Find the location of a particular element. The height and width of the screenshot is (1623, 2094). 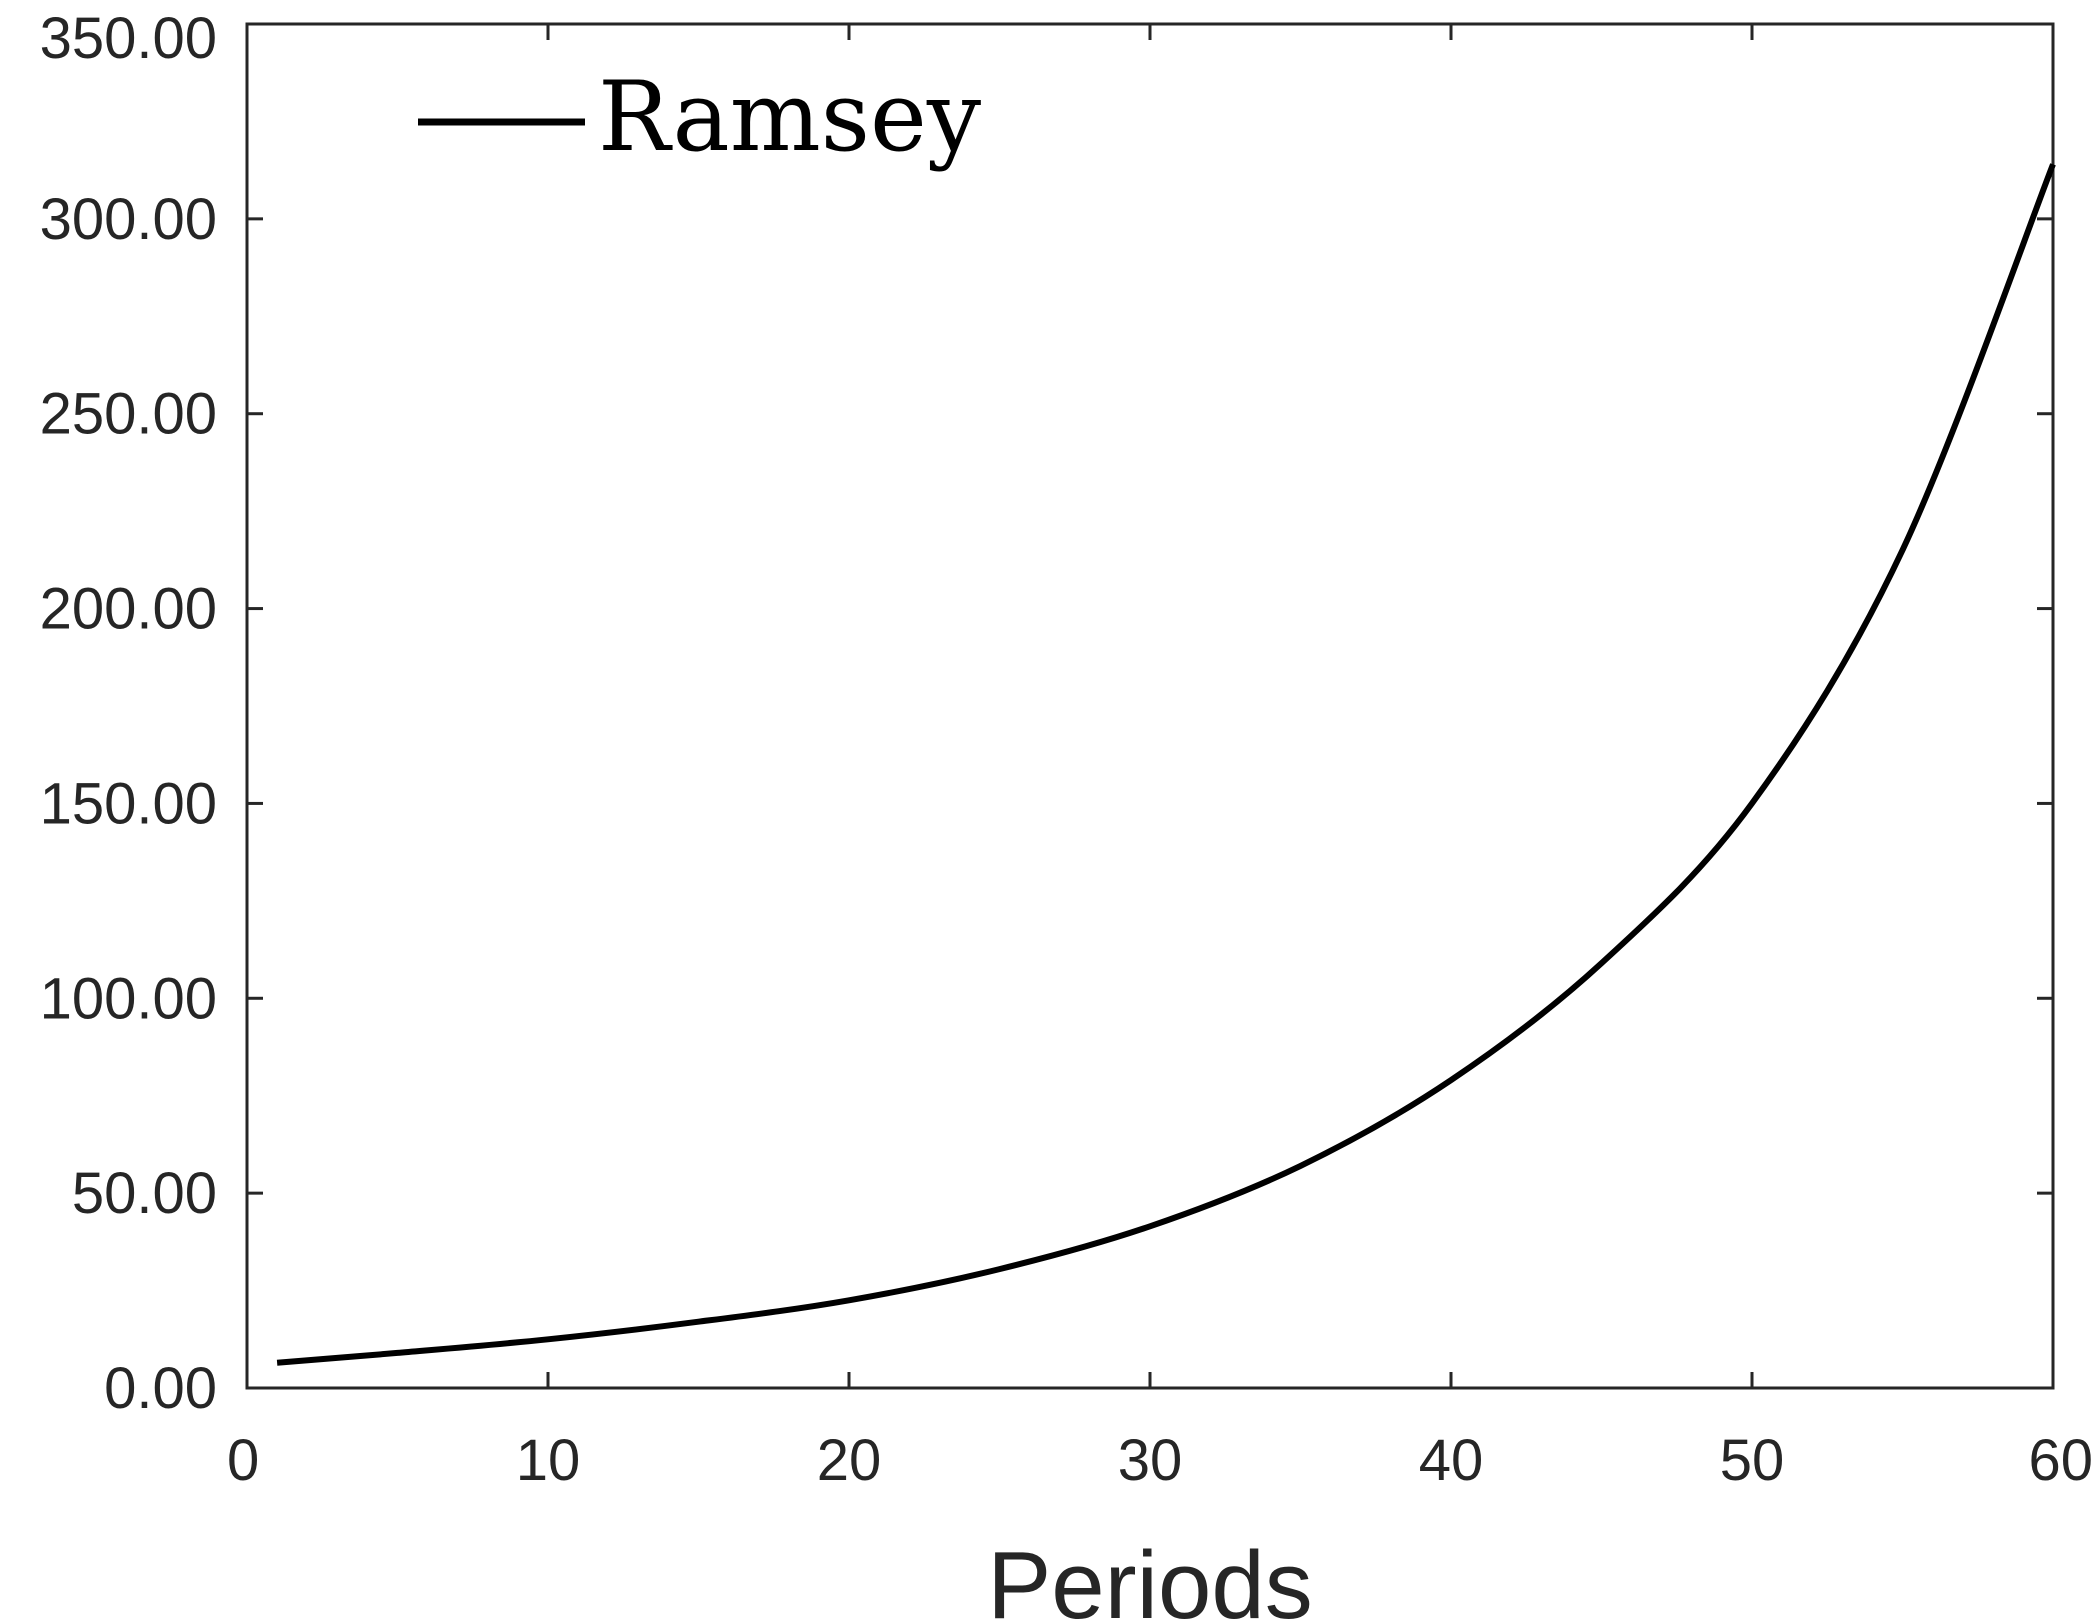

y-tick-label: 100.00 is located at coordinates (128, 998).